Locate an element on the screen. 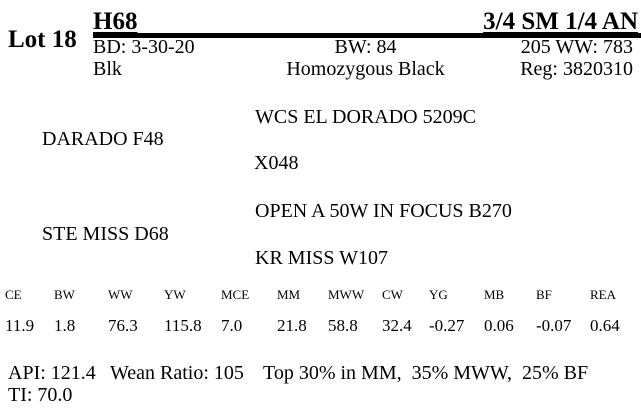 The width and height of the screenshot is (641, 411). birth-weight: BW: 84 is located at coordinates (365, 47).